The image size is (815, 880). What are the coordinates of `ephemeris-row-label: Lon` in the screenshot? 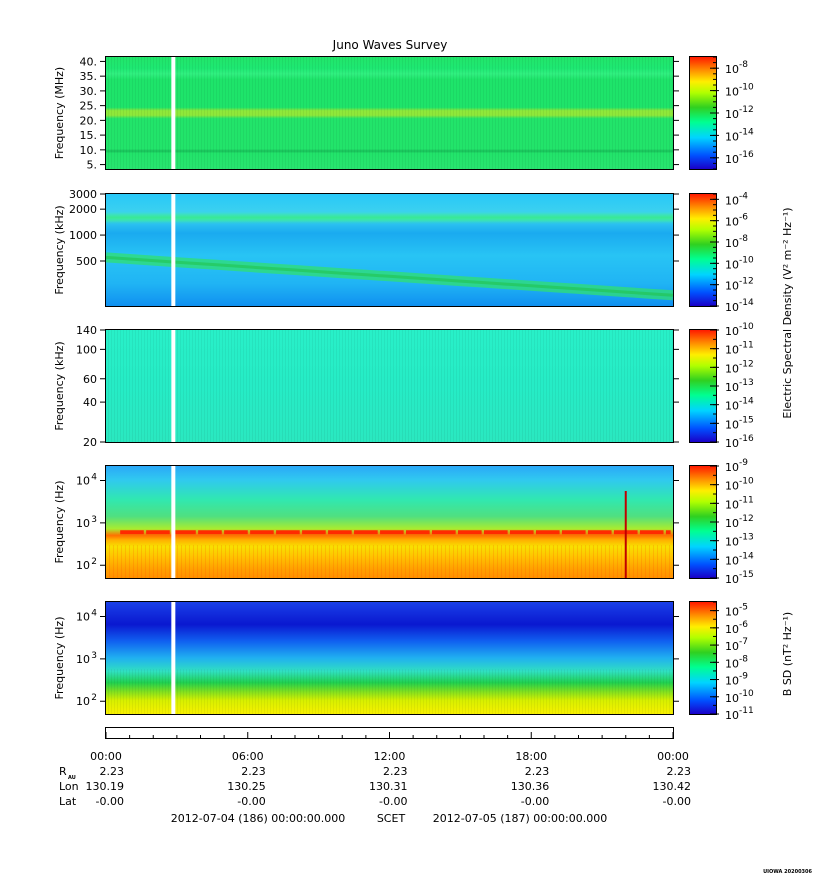 It's located at (69, 786).